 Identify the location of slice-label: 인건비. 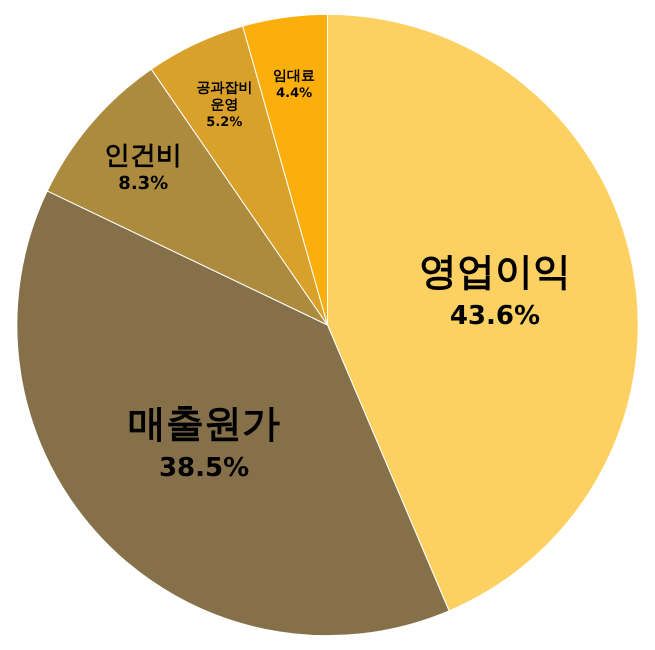
(143, 155).